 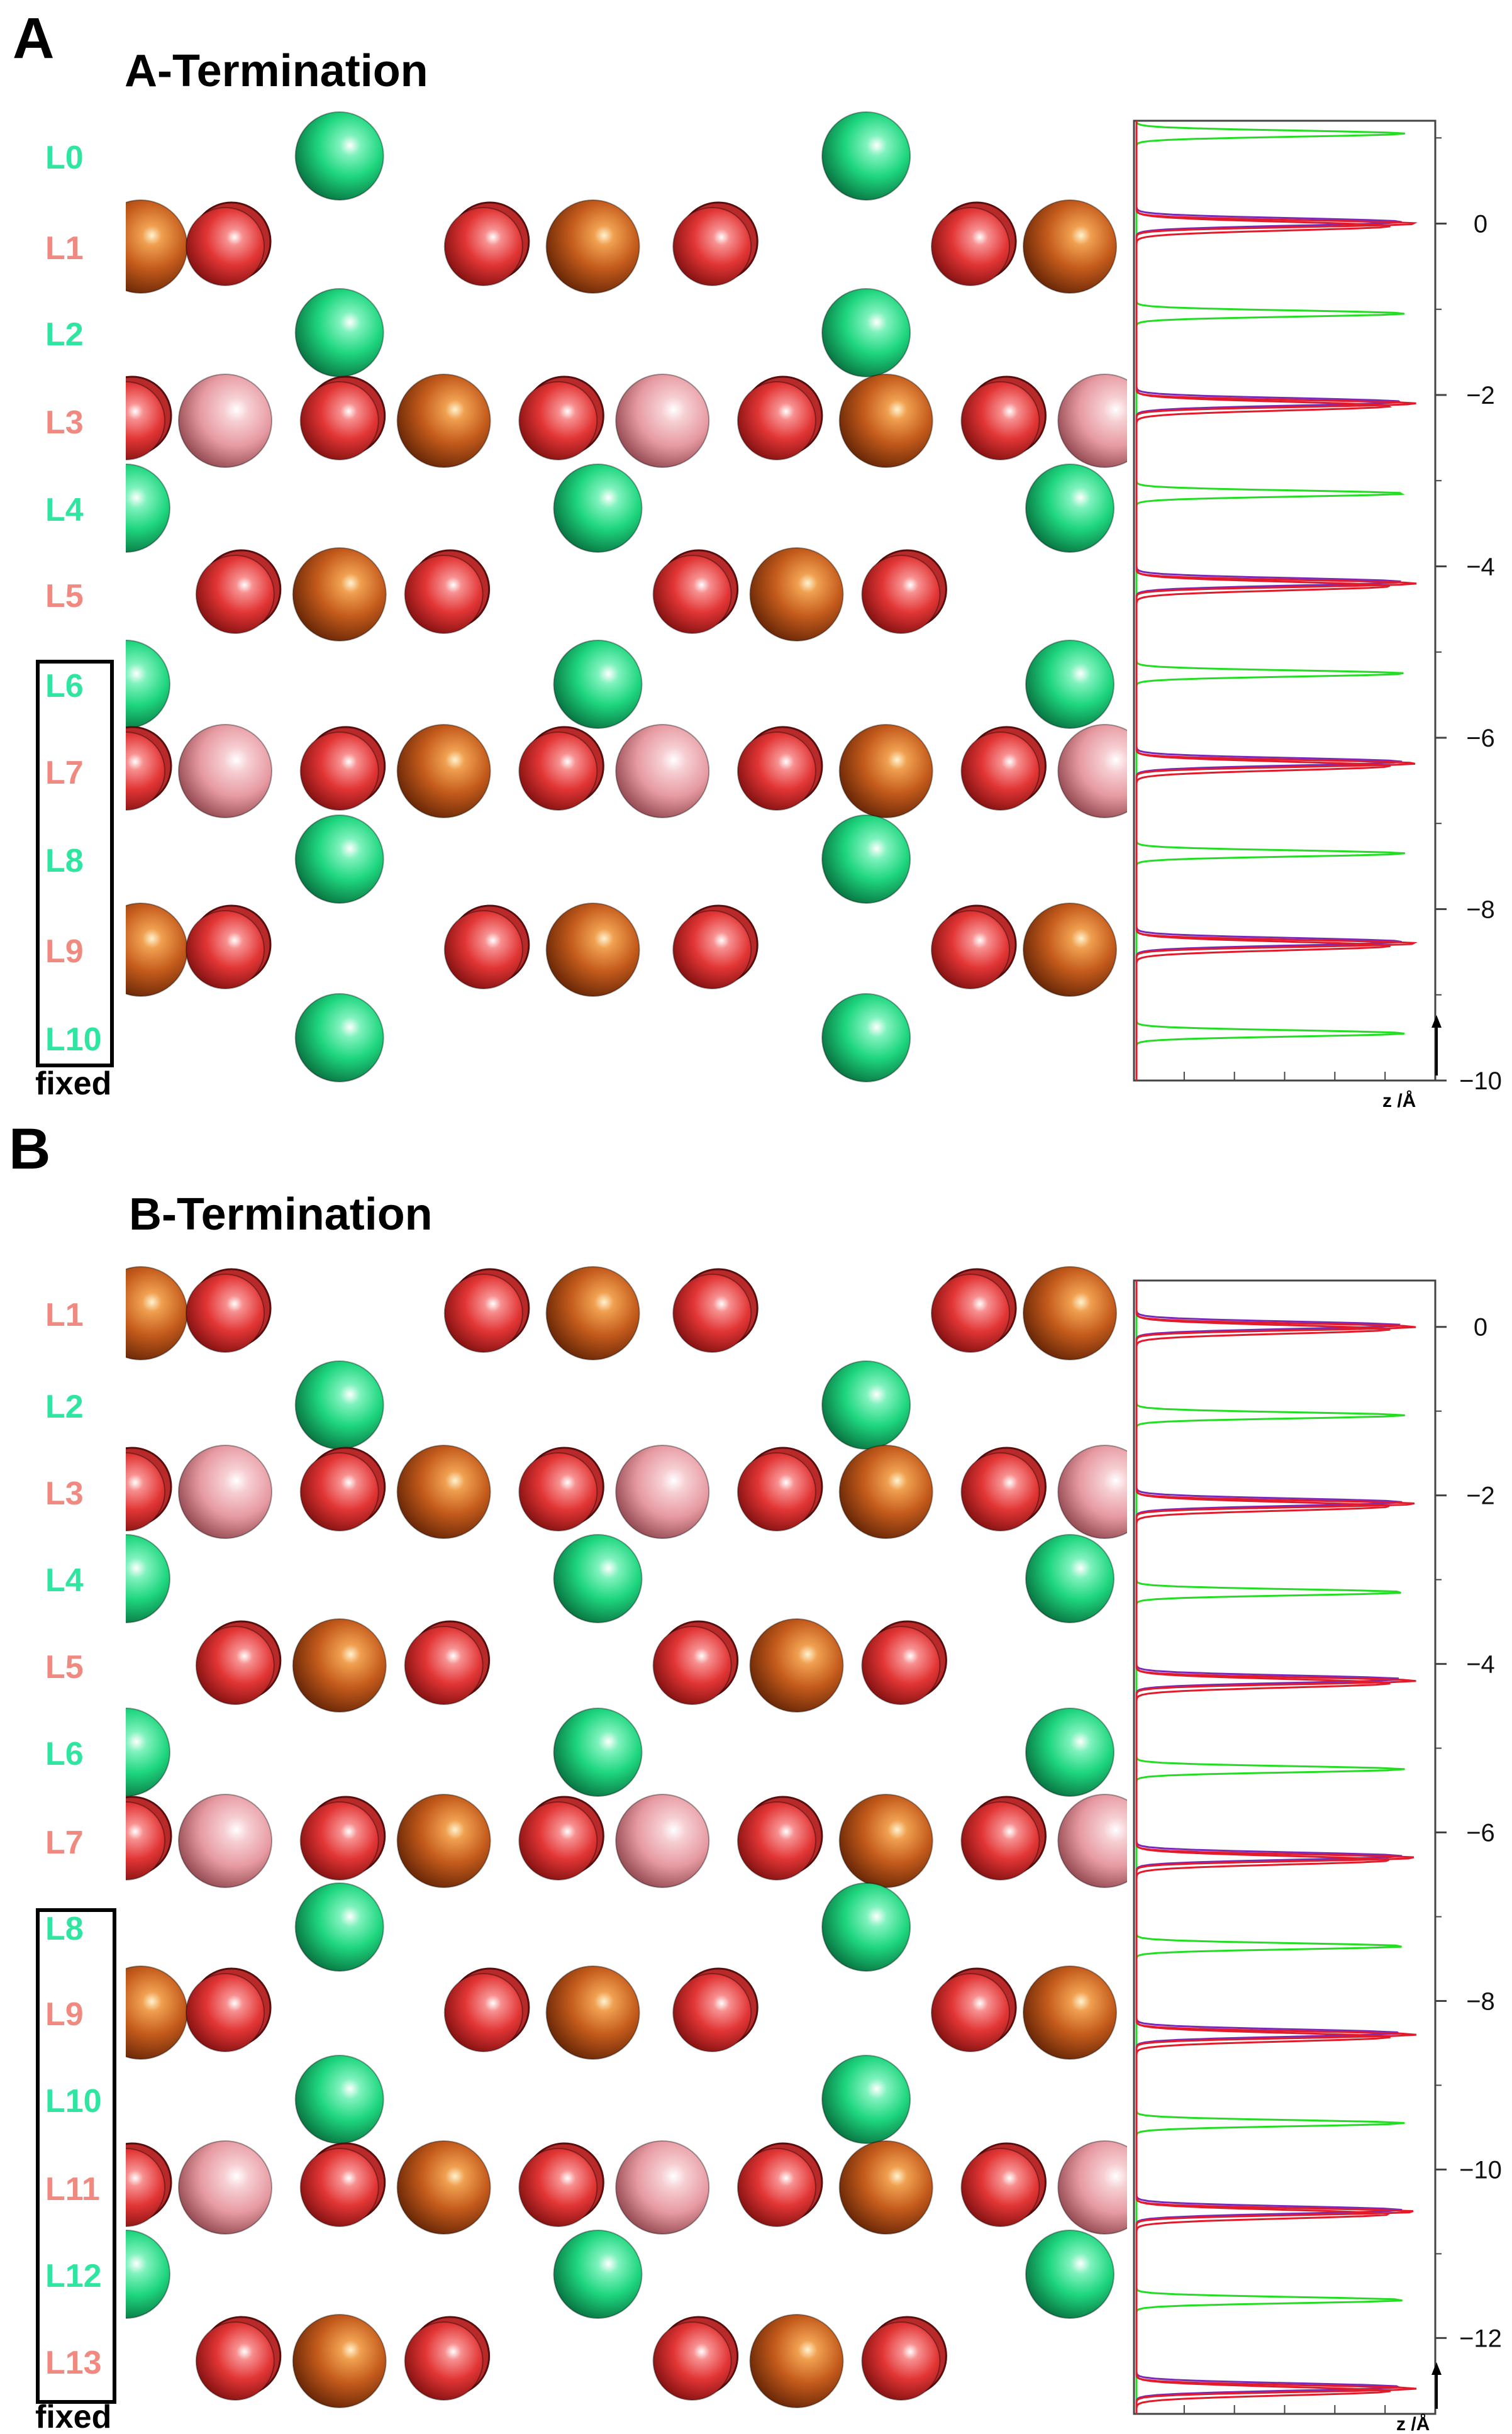 I want to click on layer-label-l5: L5, so click(x=64, y=596).